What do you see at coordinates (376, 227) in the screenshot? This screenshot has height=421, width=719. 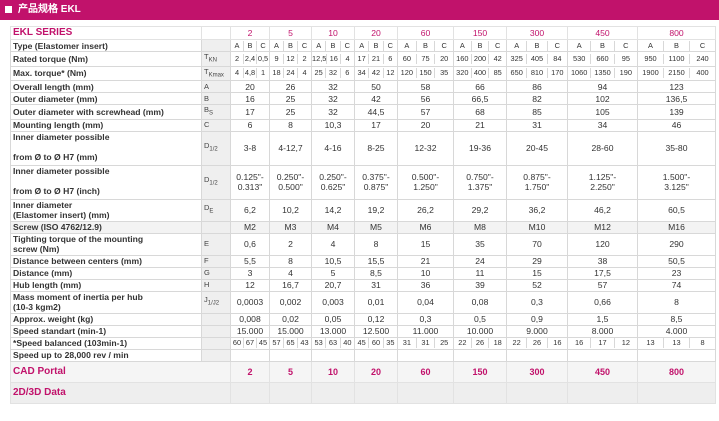 I see `value-cell: M5` at bounding box center [376, 227].